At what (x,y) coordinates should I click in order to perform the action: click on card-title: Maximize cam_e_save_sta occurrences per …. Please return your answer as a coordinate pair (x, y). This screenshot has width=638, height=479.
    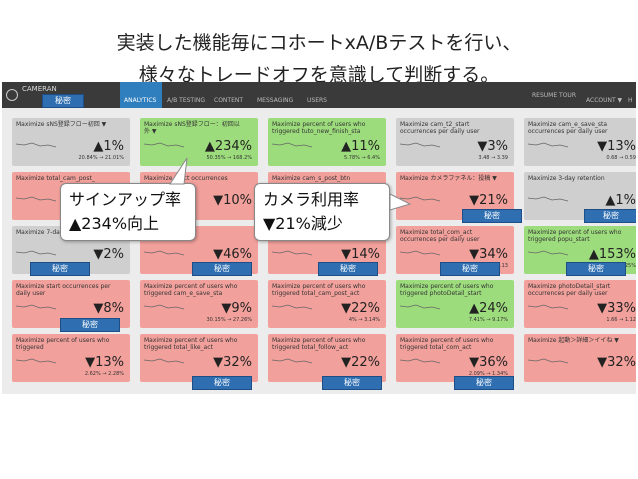
    Looking at the image, I should click on (568, 128).